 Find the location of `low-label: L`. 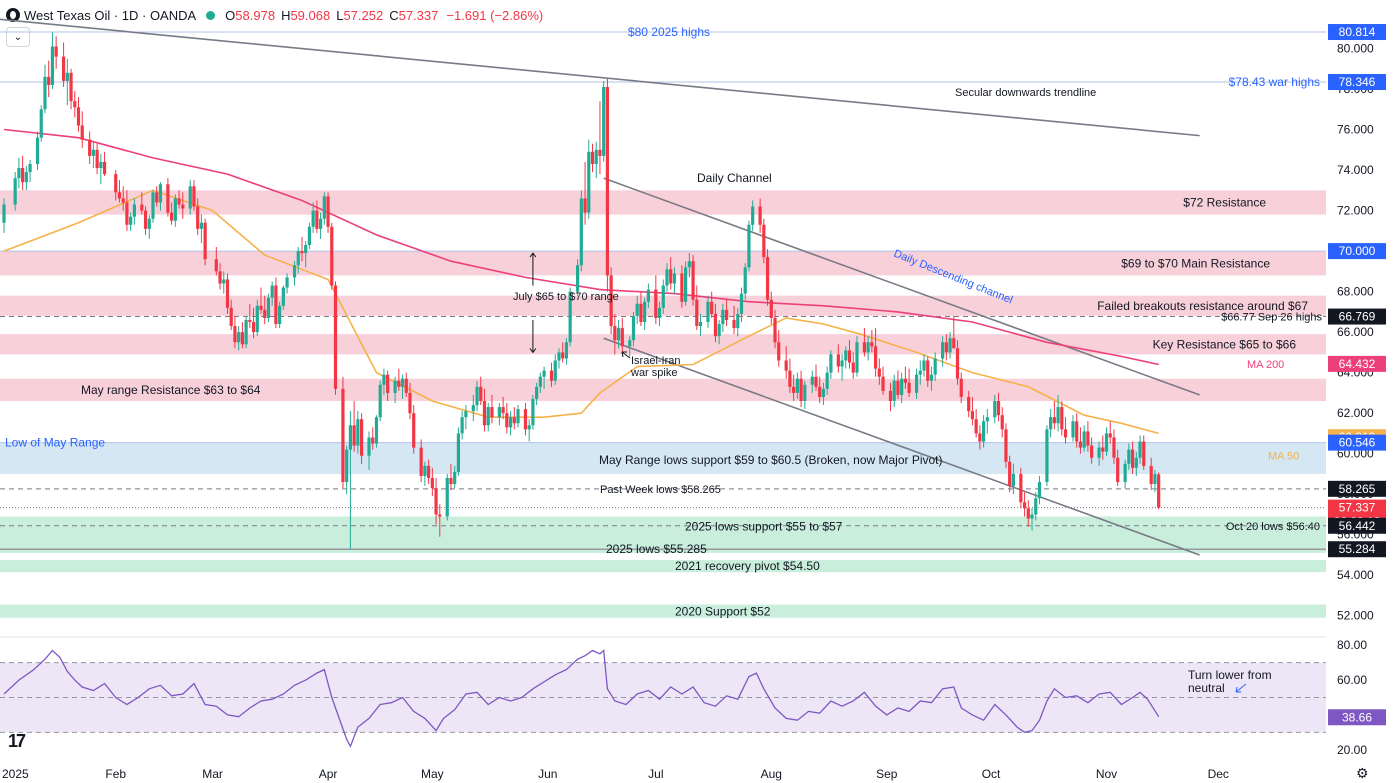

low-label: L is located at coordinates (340, 15).